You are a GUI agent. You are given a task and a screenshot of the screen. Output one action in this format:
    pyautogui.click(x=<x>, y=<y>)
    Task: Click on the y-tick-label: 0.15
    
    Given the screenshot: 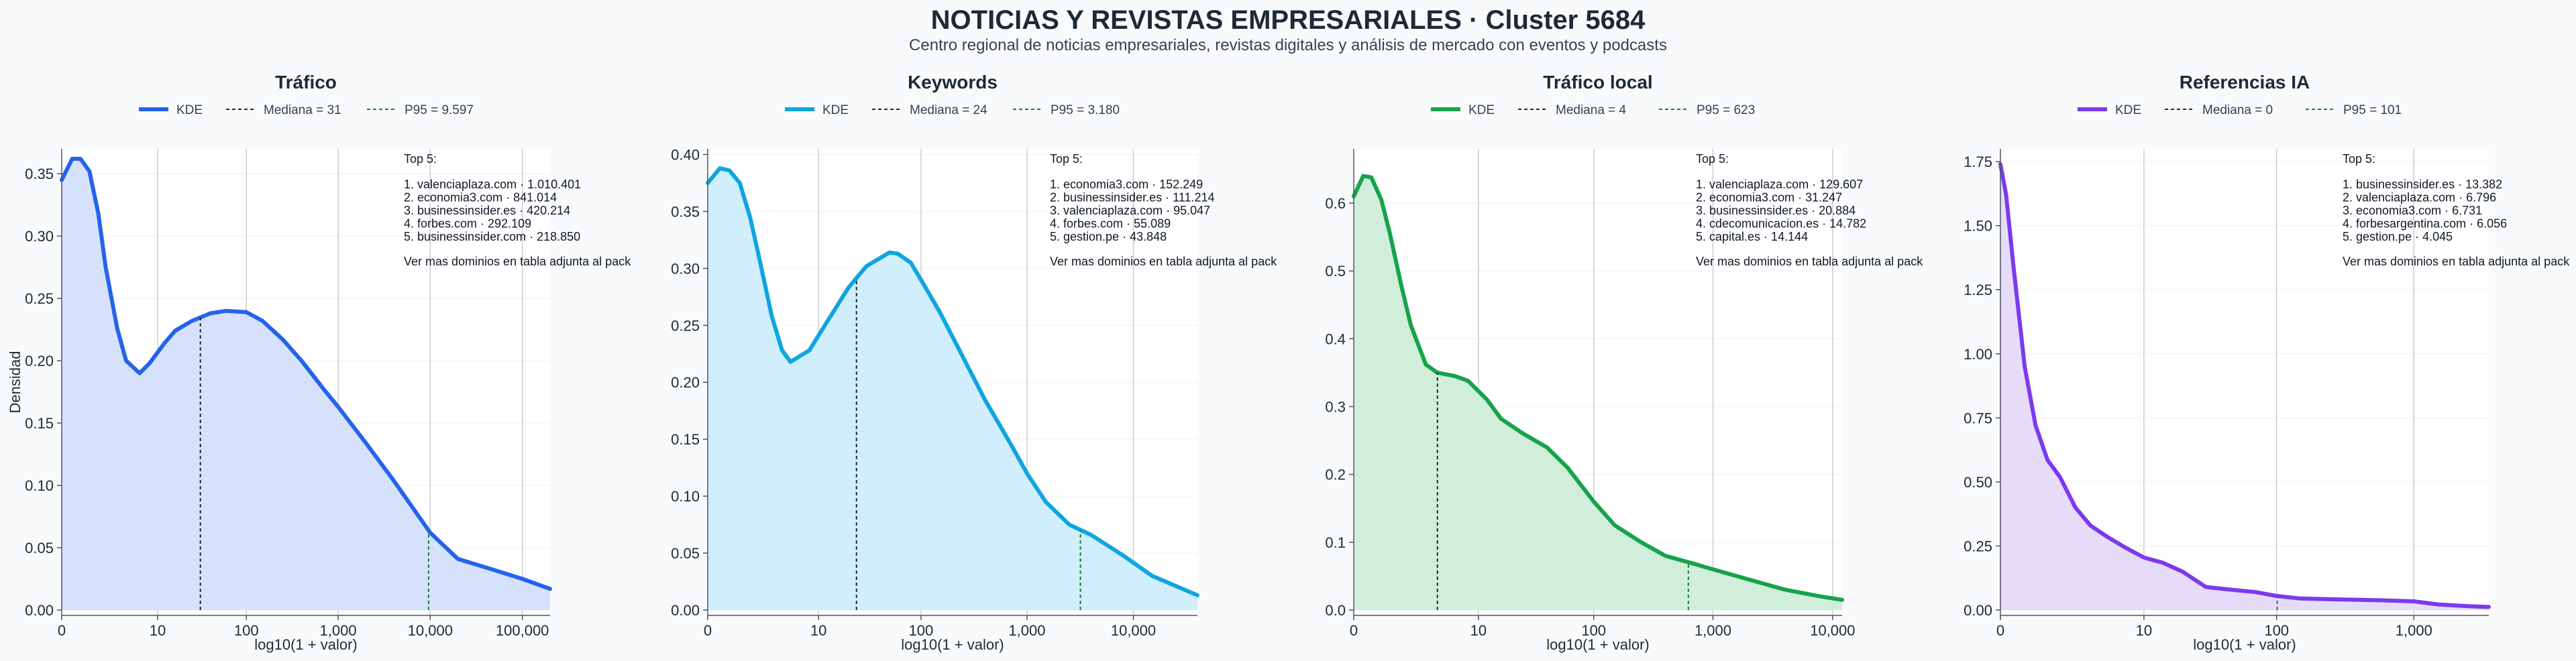 What is the action you would take?
    pyautogui.click(x=39, y=423)
    